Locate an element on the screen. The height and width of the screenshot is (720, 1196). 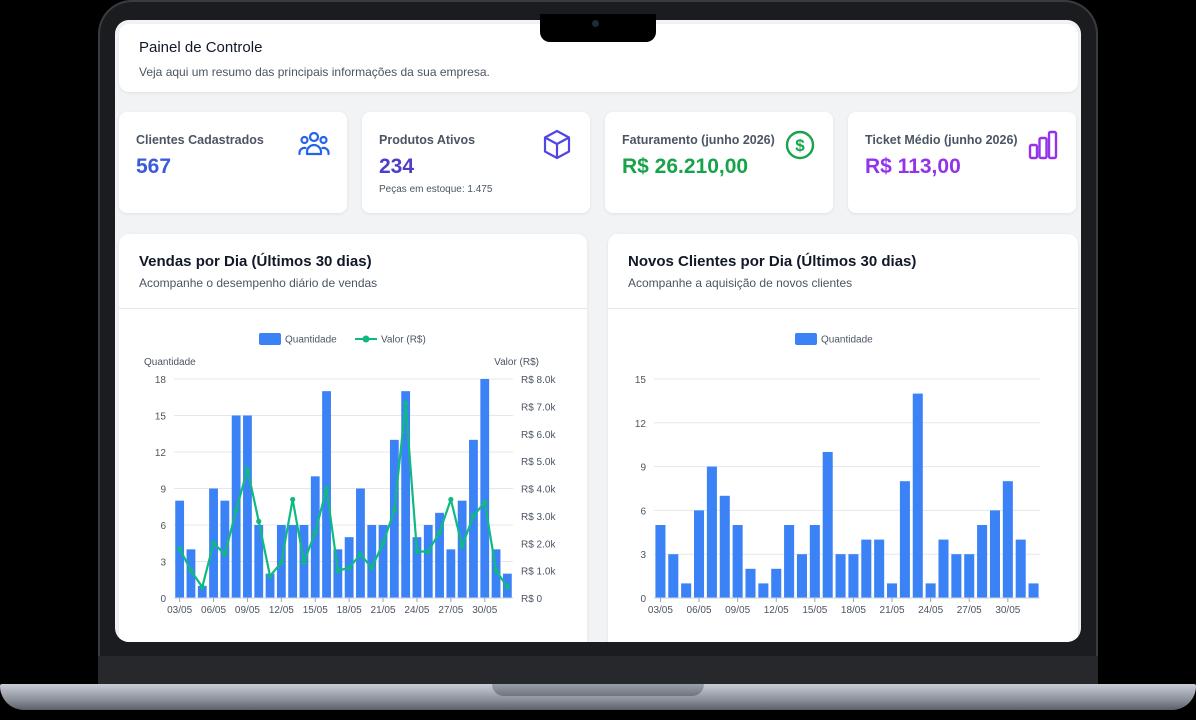
y-tick-label: 18 is located at coordinates (161, 380).